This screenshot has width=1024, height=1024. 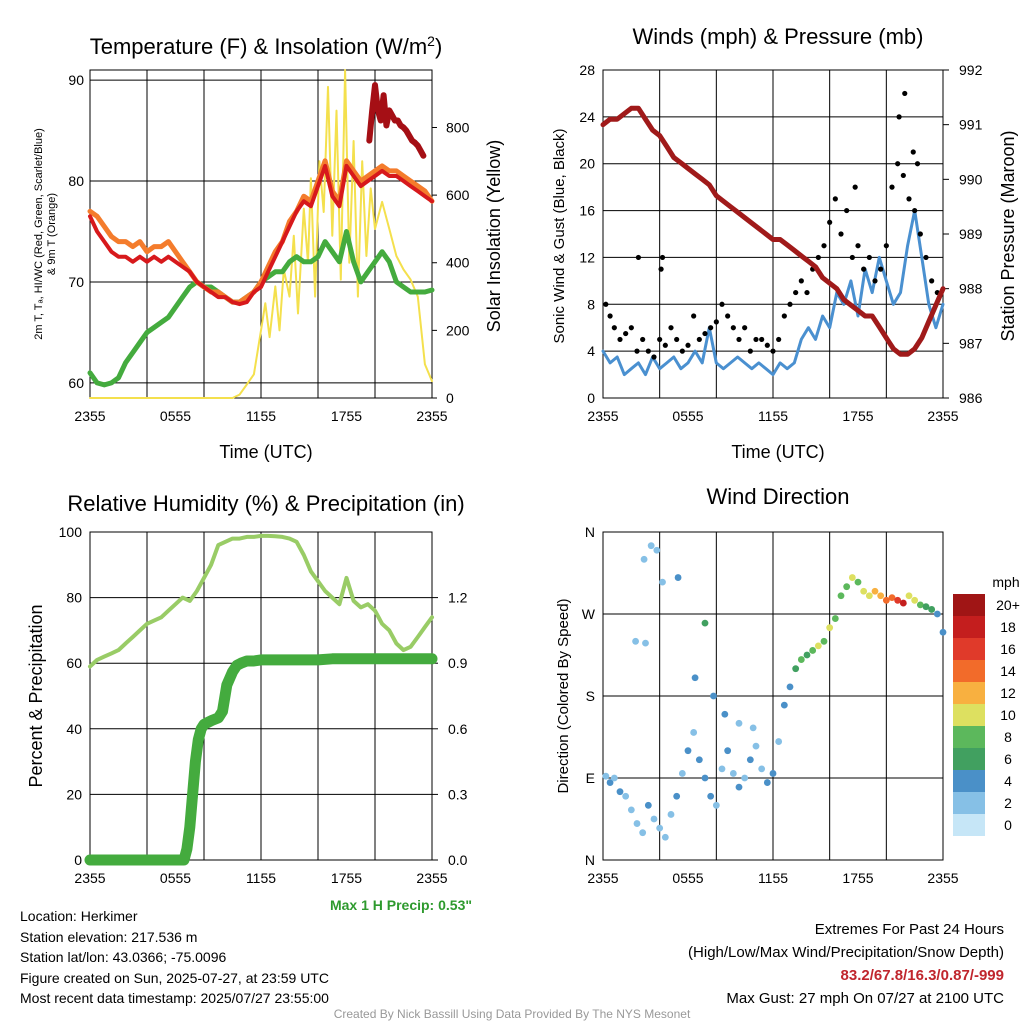 I want to click on temp-ytick-label: 80, so click(x=76, y=181).